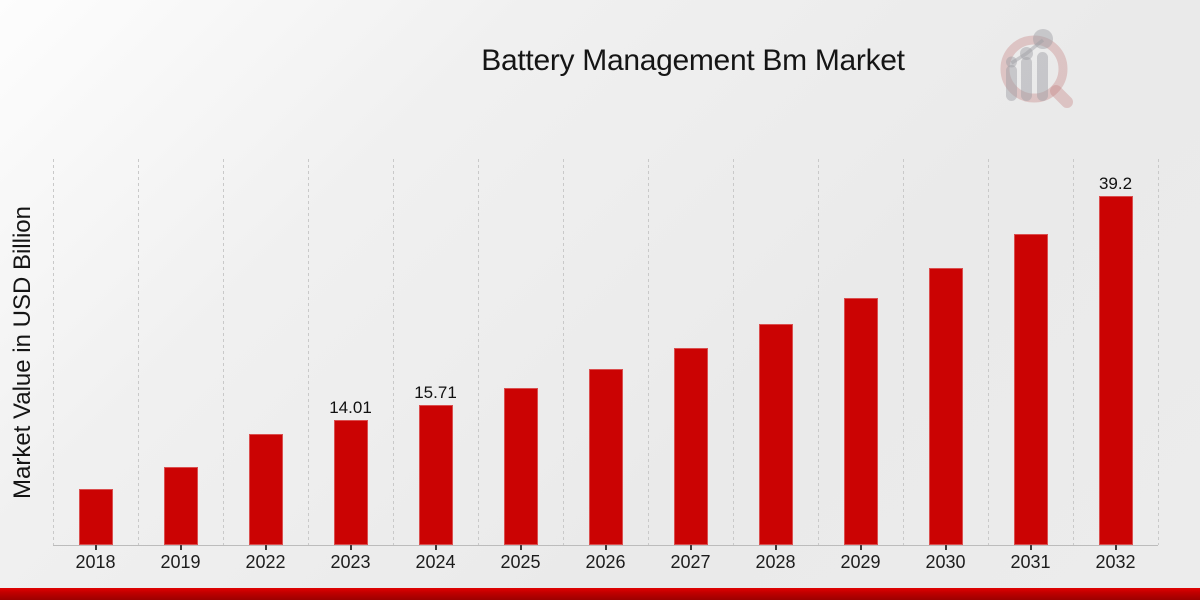 The image size is (1200, 600). What do you see at coordinates (605, 457) in the screenshot?
I see `bar-2026` at bounding box center [605, 457].